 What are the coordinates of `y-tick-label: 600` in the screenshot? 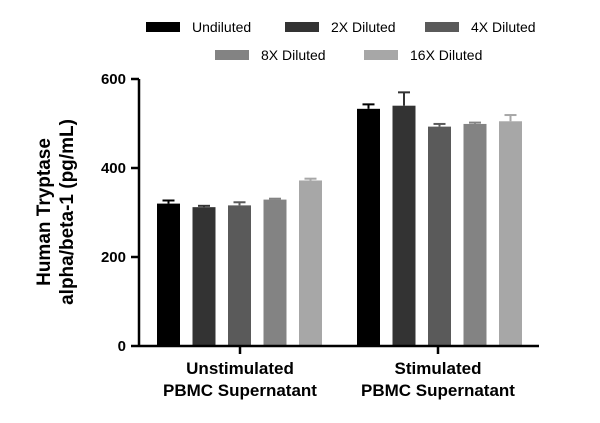 It's located at (113, 79).